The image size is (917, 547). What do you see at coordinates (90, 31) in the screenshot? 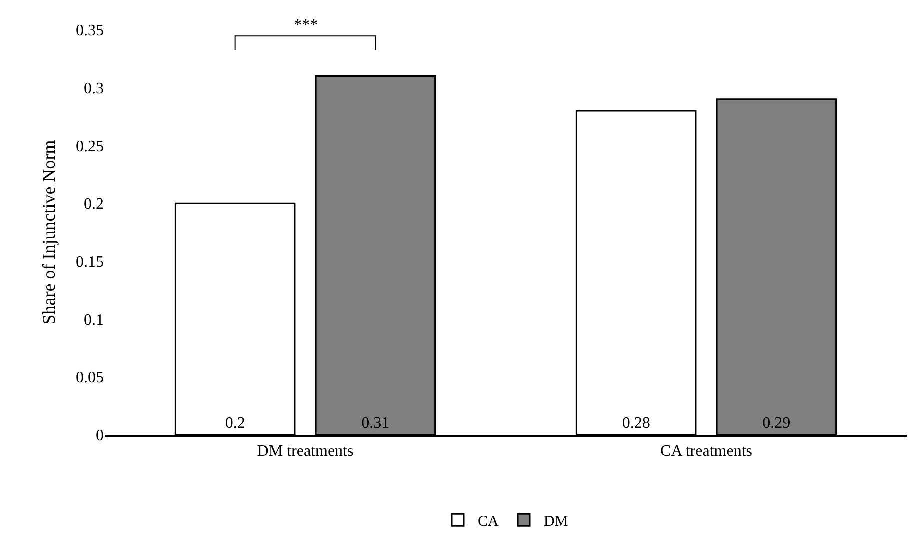
I see `y-tick-label: 0.35` at bounding box center [90, 31].